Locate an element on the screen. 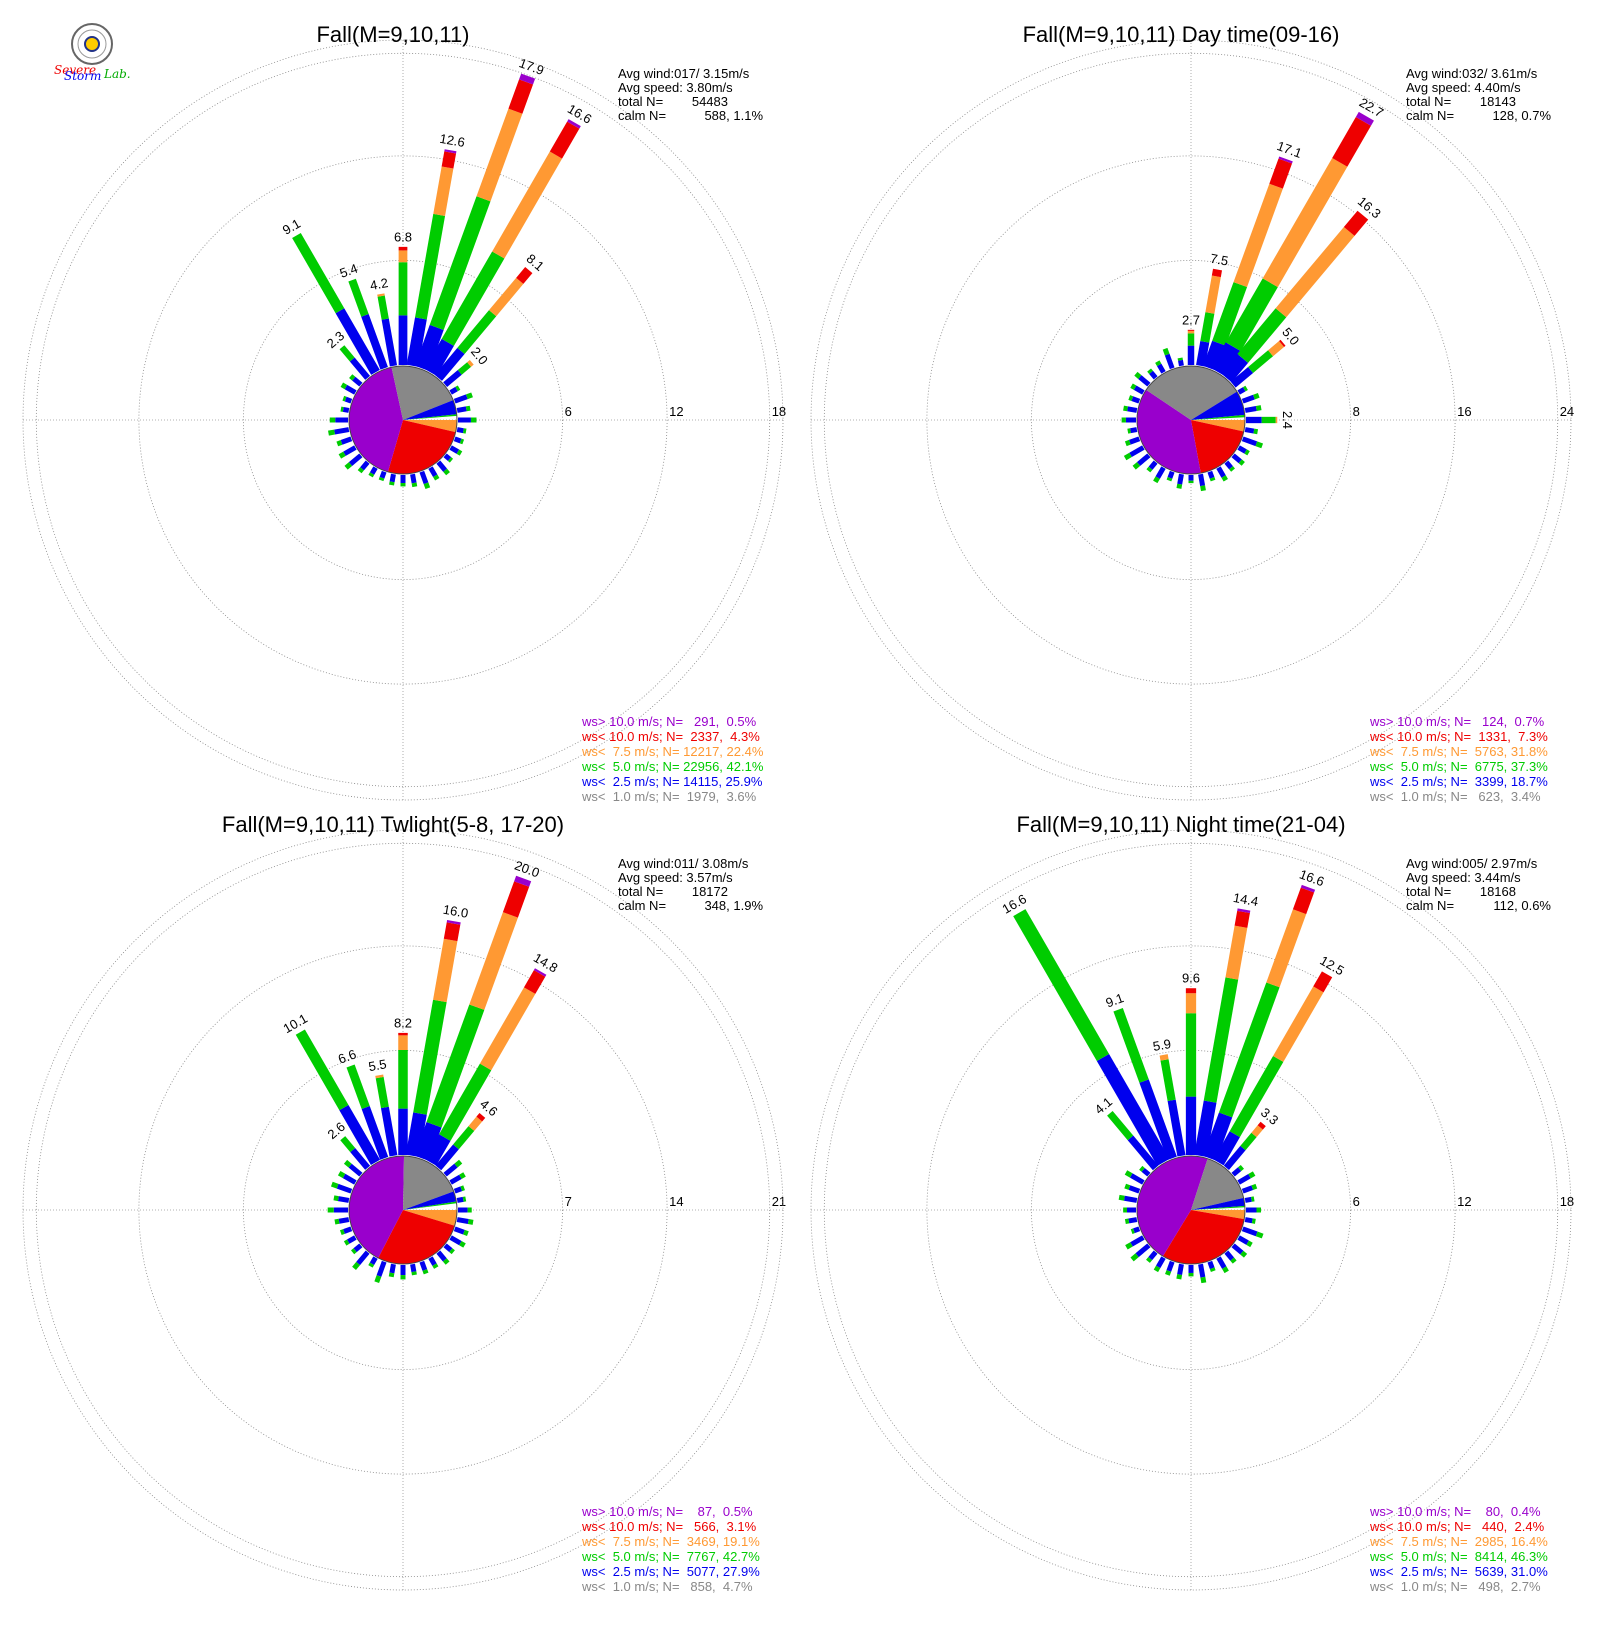 This screenshot has width=1620, height=1640. total-value: 54483 is located at coordinates (710, 101).